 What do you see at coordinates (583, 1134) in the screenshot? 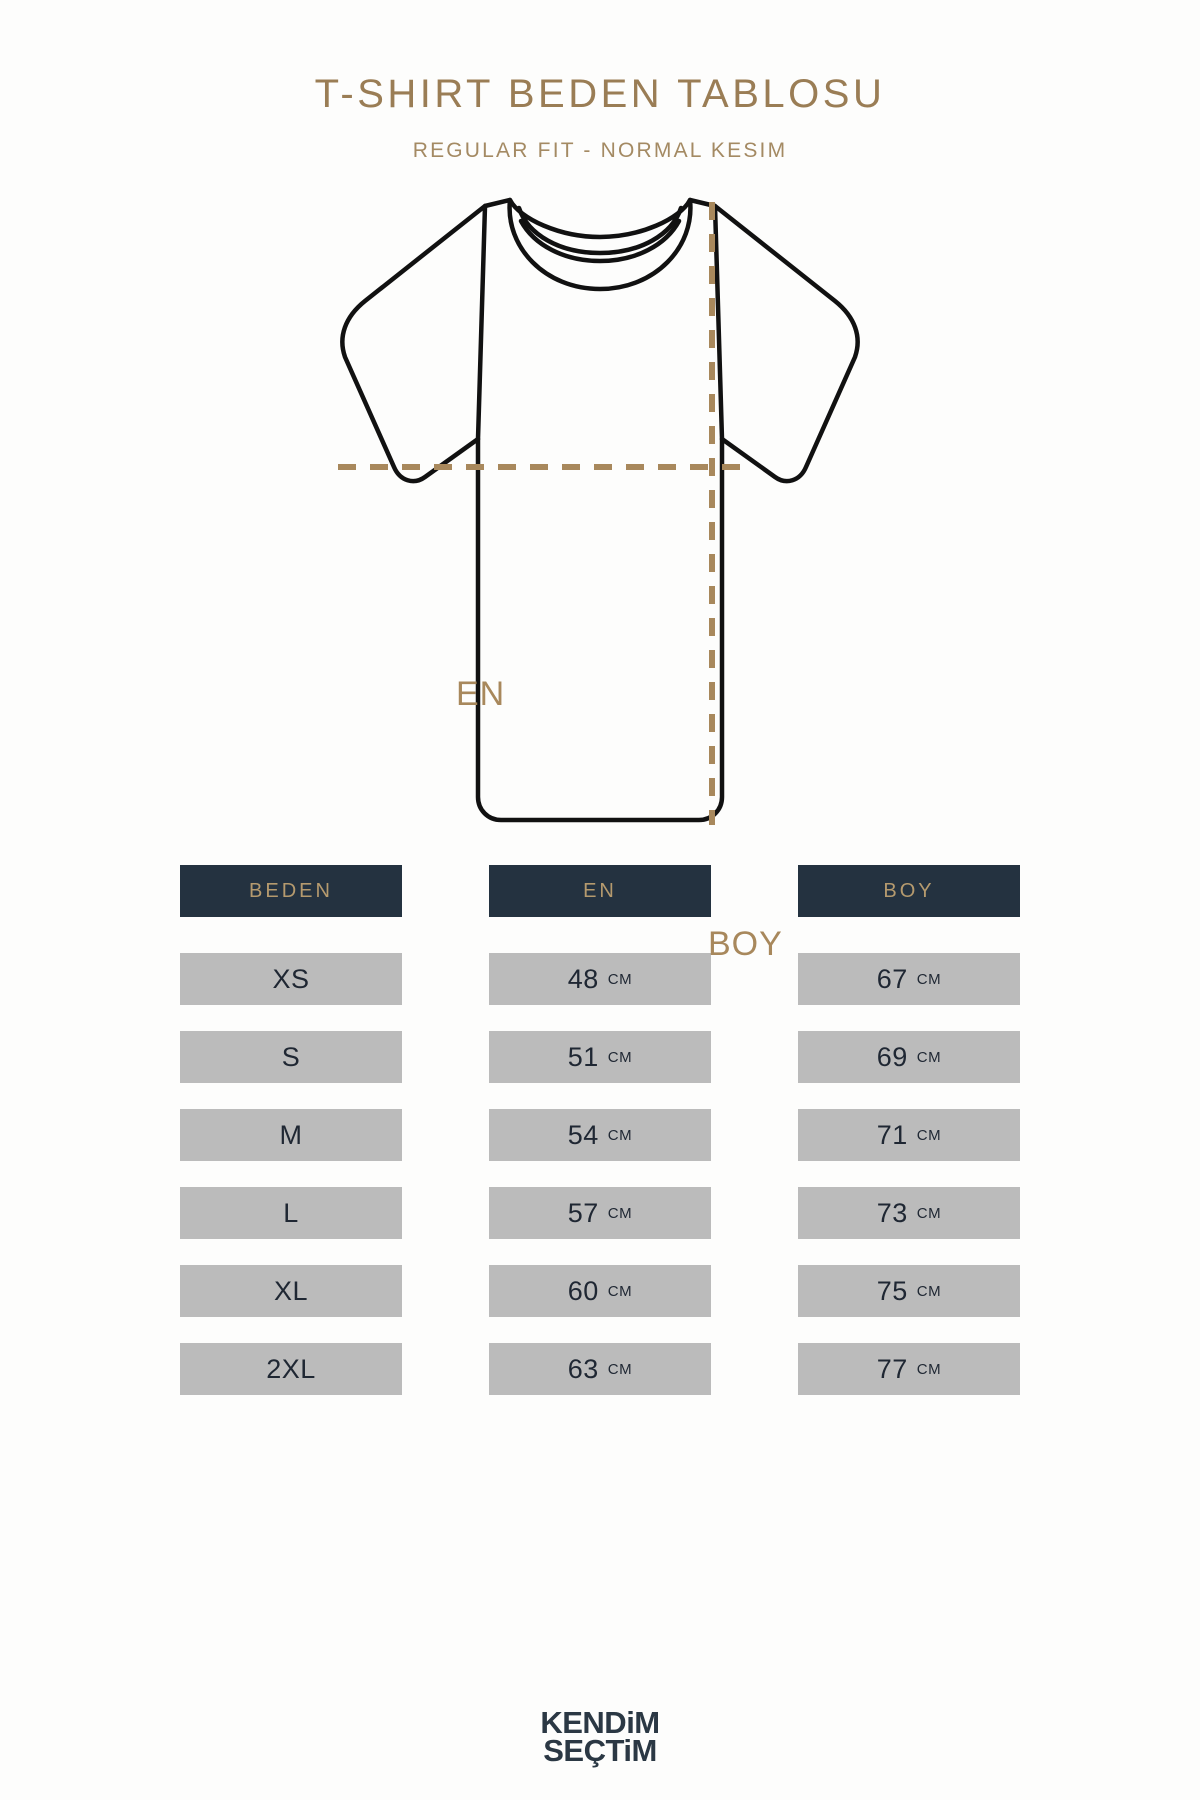
I see `cell-en-value: 54` at bounding box center [583, 1134].